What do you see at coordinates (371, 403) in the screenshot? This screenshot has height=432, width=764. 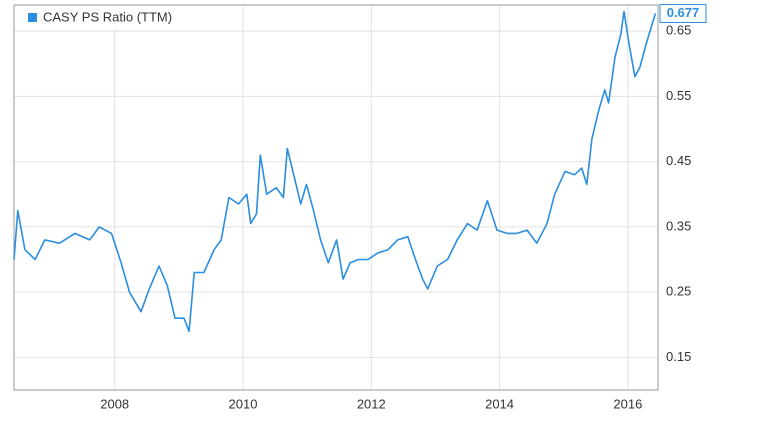 I see `x-tick-label: 2012` at bounding box center [371, 403].